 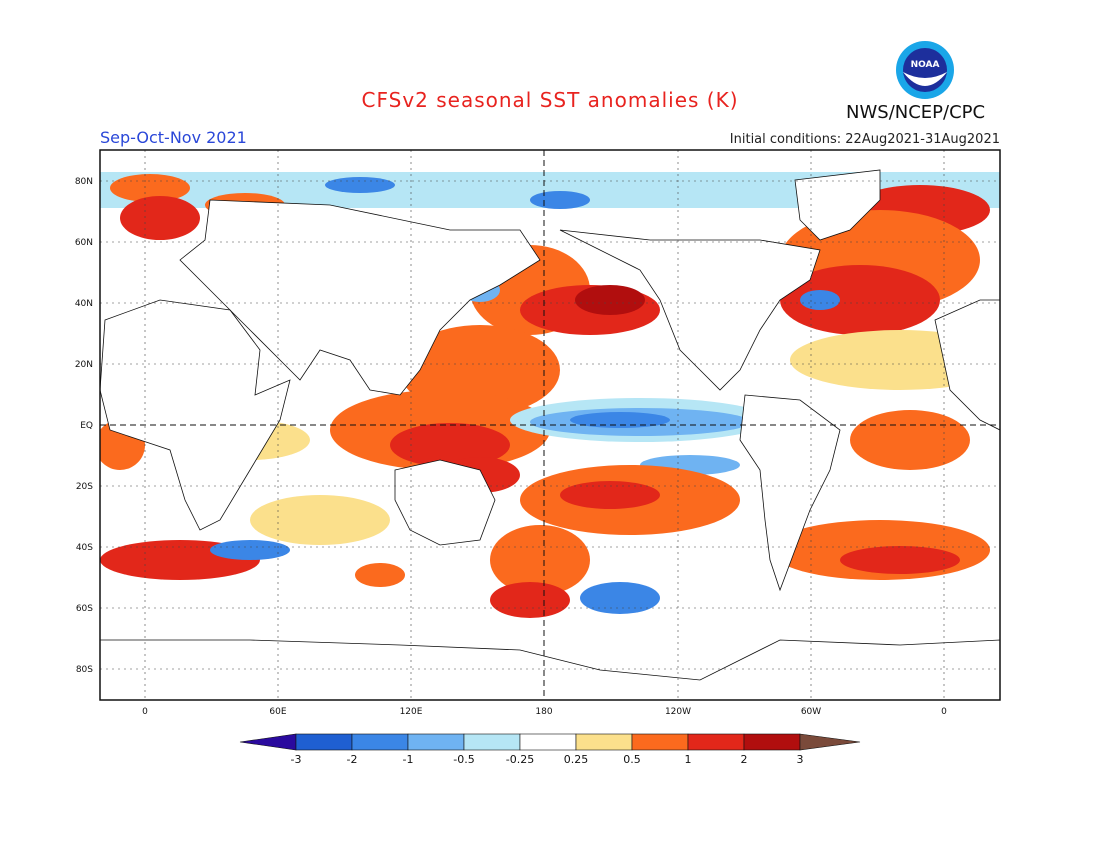 What do you see at coordinates (84, 487) in the screenshot?
I see `lat-label-20s: 20S` at bounding box center [84, 487].